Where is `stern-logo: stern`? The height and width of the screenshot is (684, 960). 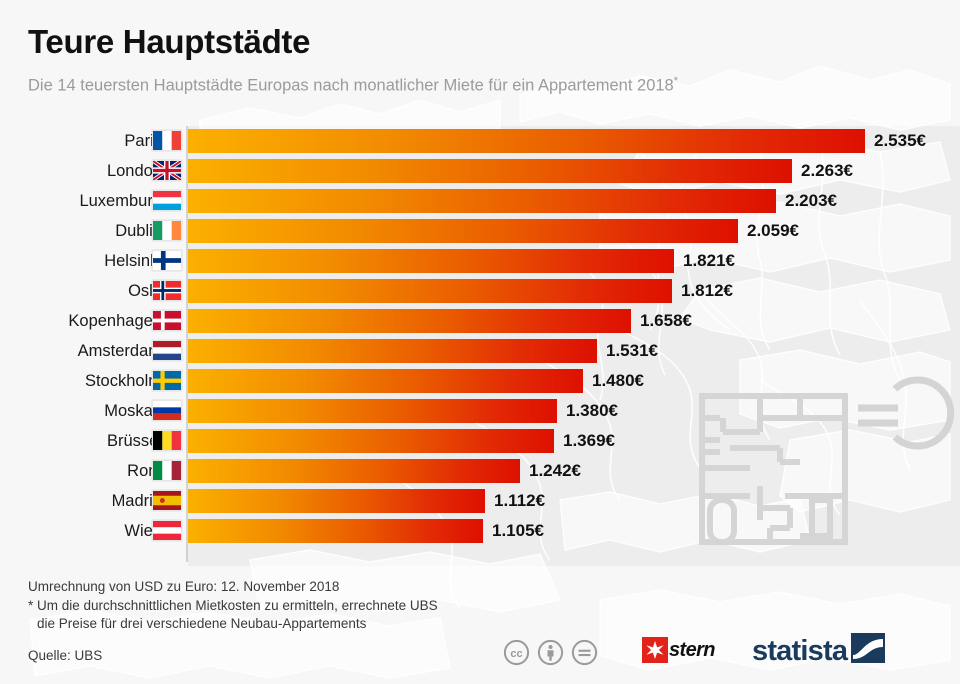 stern-logo: stern is located at coordinates (679, 650).